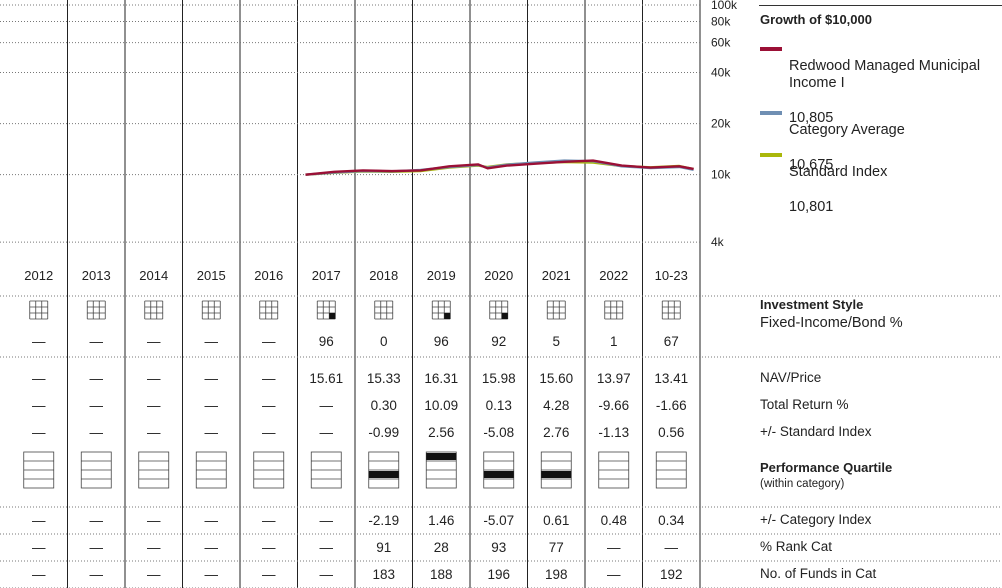  I want to click on investment-style-label: Investment Style, so click(812, 304).